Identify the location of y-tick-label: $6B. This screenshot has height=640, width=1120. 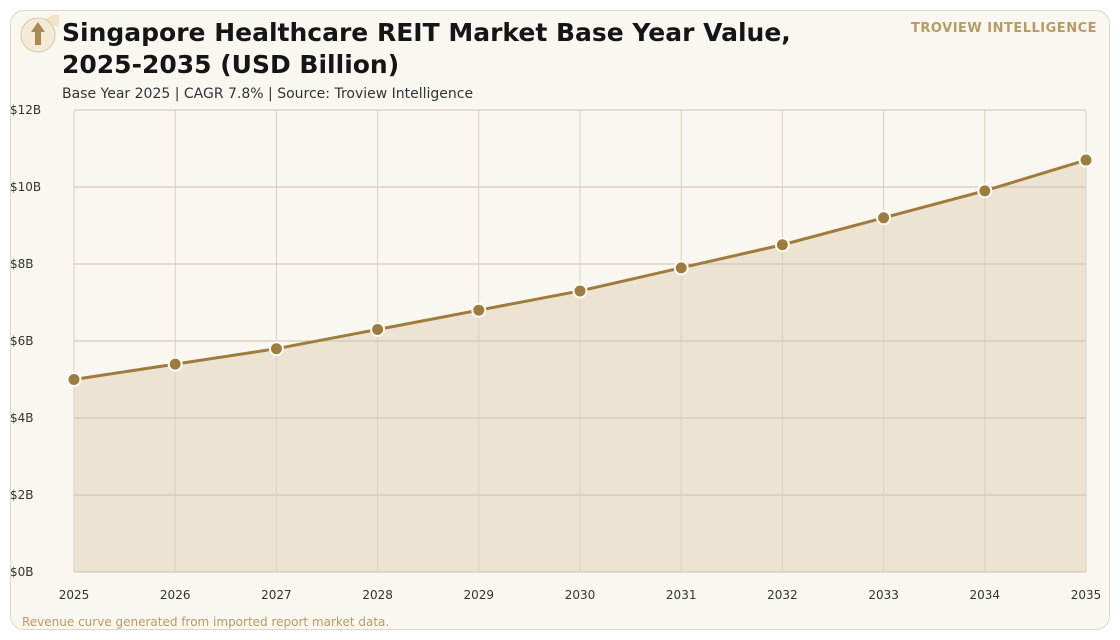
(22, 341).